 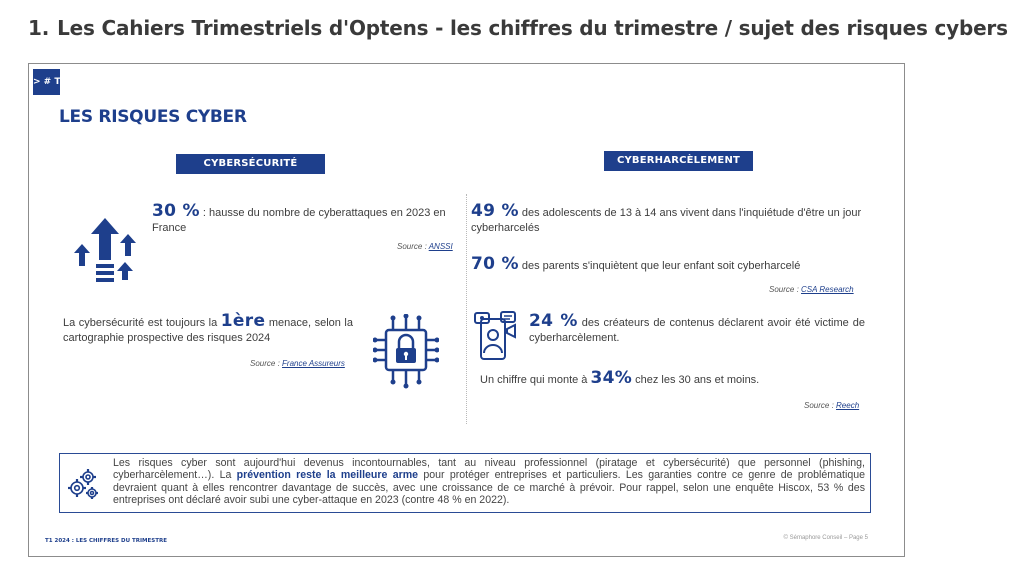 I want to click on heading-number: 1., so click(x=39, y=28).